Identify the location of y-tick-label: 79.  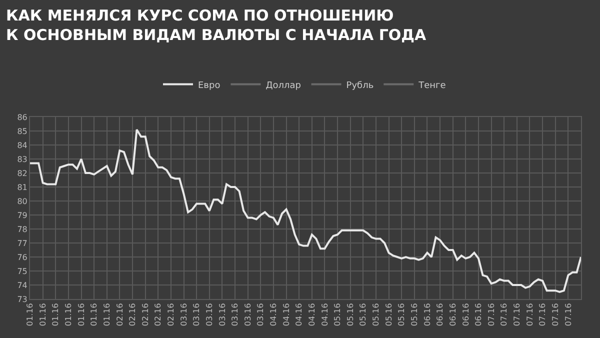
(22, 215).